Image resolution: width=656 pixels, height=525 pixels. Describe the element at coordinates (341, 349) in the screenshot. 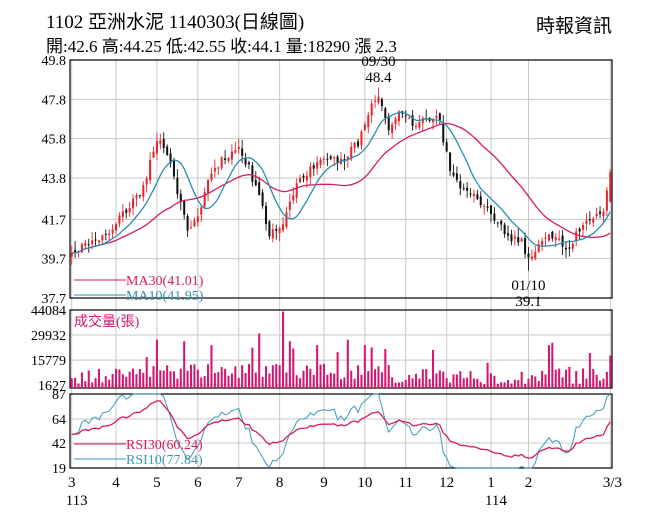

I see `volume-bars` at that location.